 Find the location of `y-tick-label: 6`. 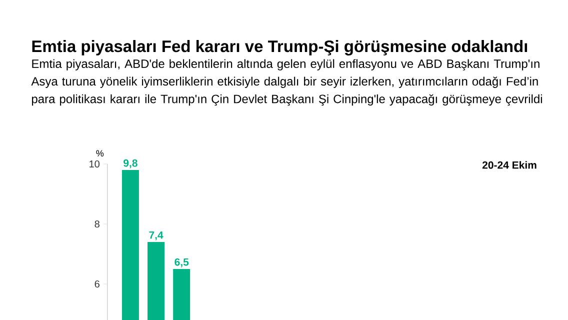

y-tick-label: 6 is located at coordinates (97, 284).